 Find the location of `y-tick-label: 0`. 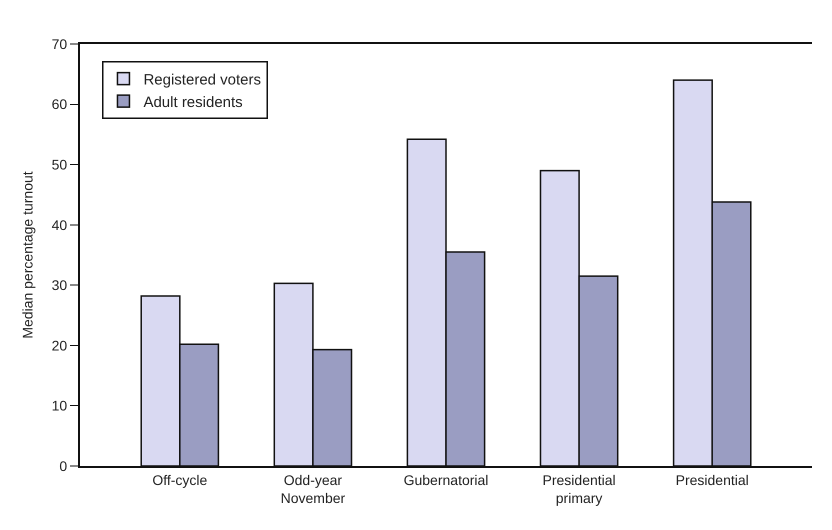

y-tick-label: 0 is located at coordinates (63, 466).